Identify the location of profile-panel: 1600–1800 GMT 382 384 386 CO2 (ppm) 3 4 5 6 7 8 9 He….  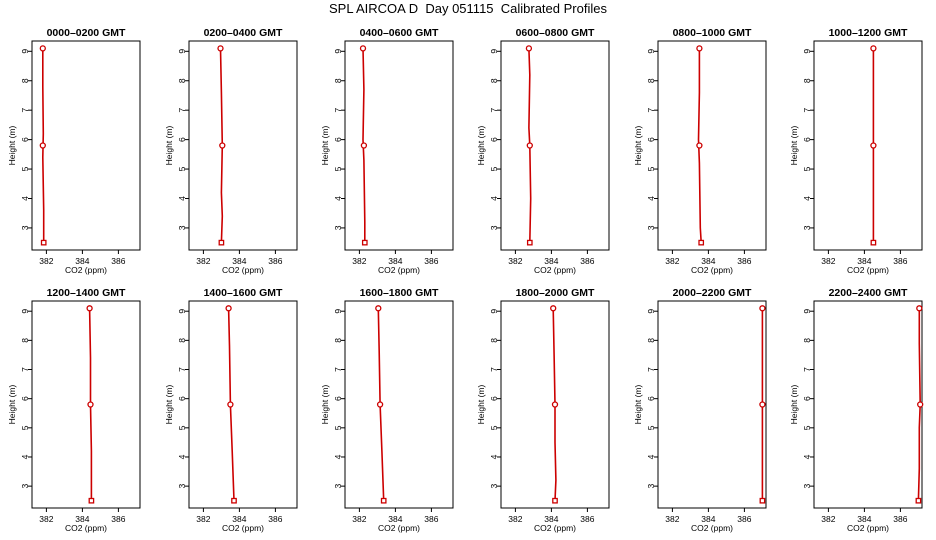
(387, 410).